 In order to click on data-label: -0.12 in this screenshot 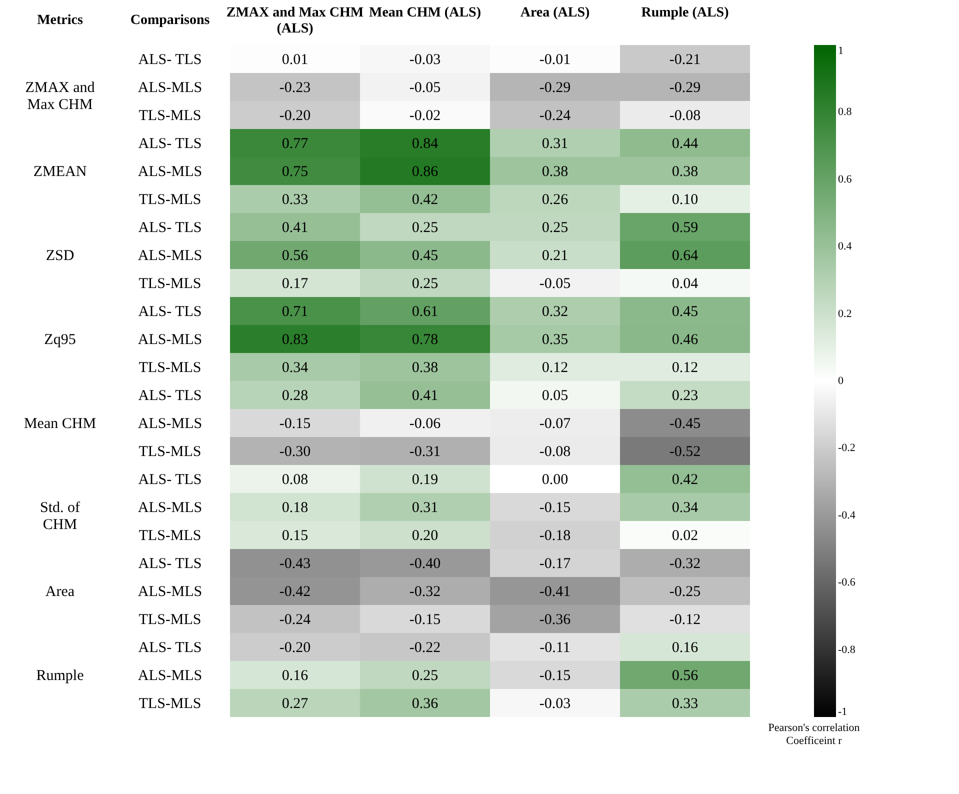, I will do `click(685, 620)`.